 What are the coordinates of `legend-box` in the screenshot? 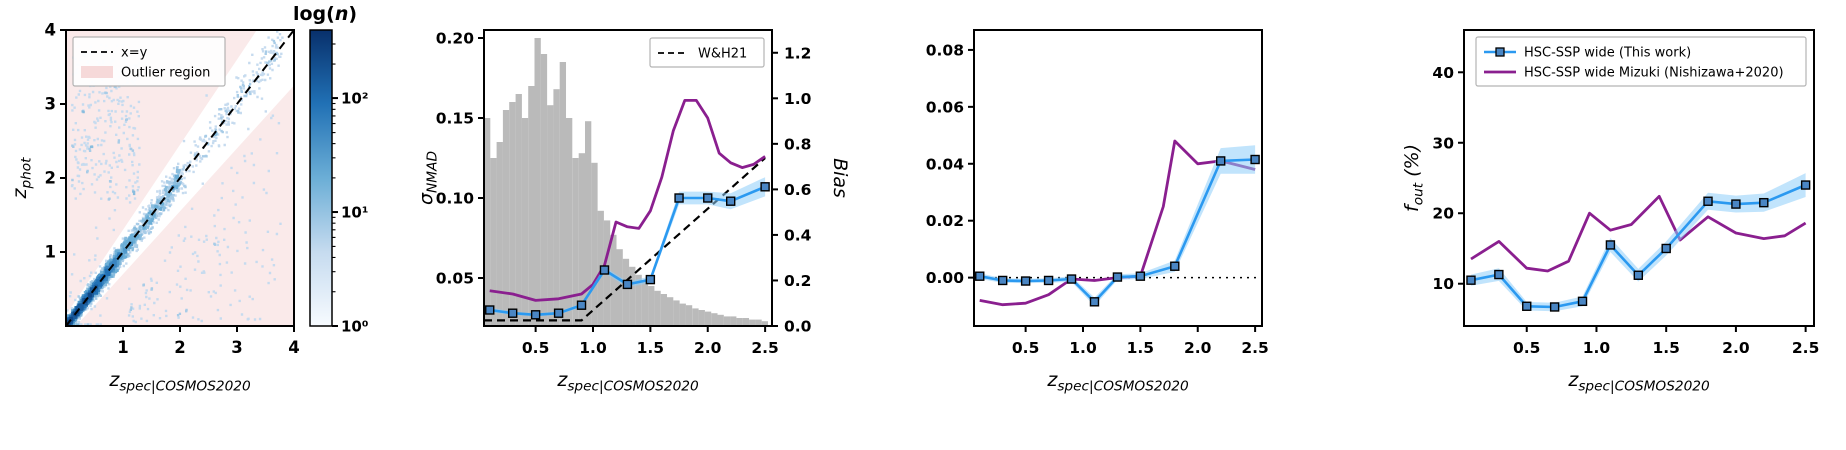 It's located at (1641, 61).